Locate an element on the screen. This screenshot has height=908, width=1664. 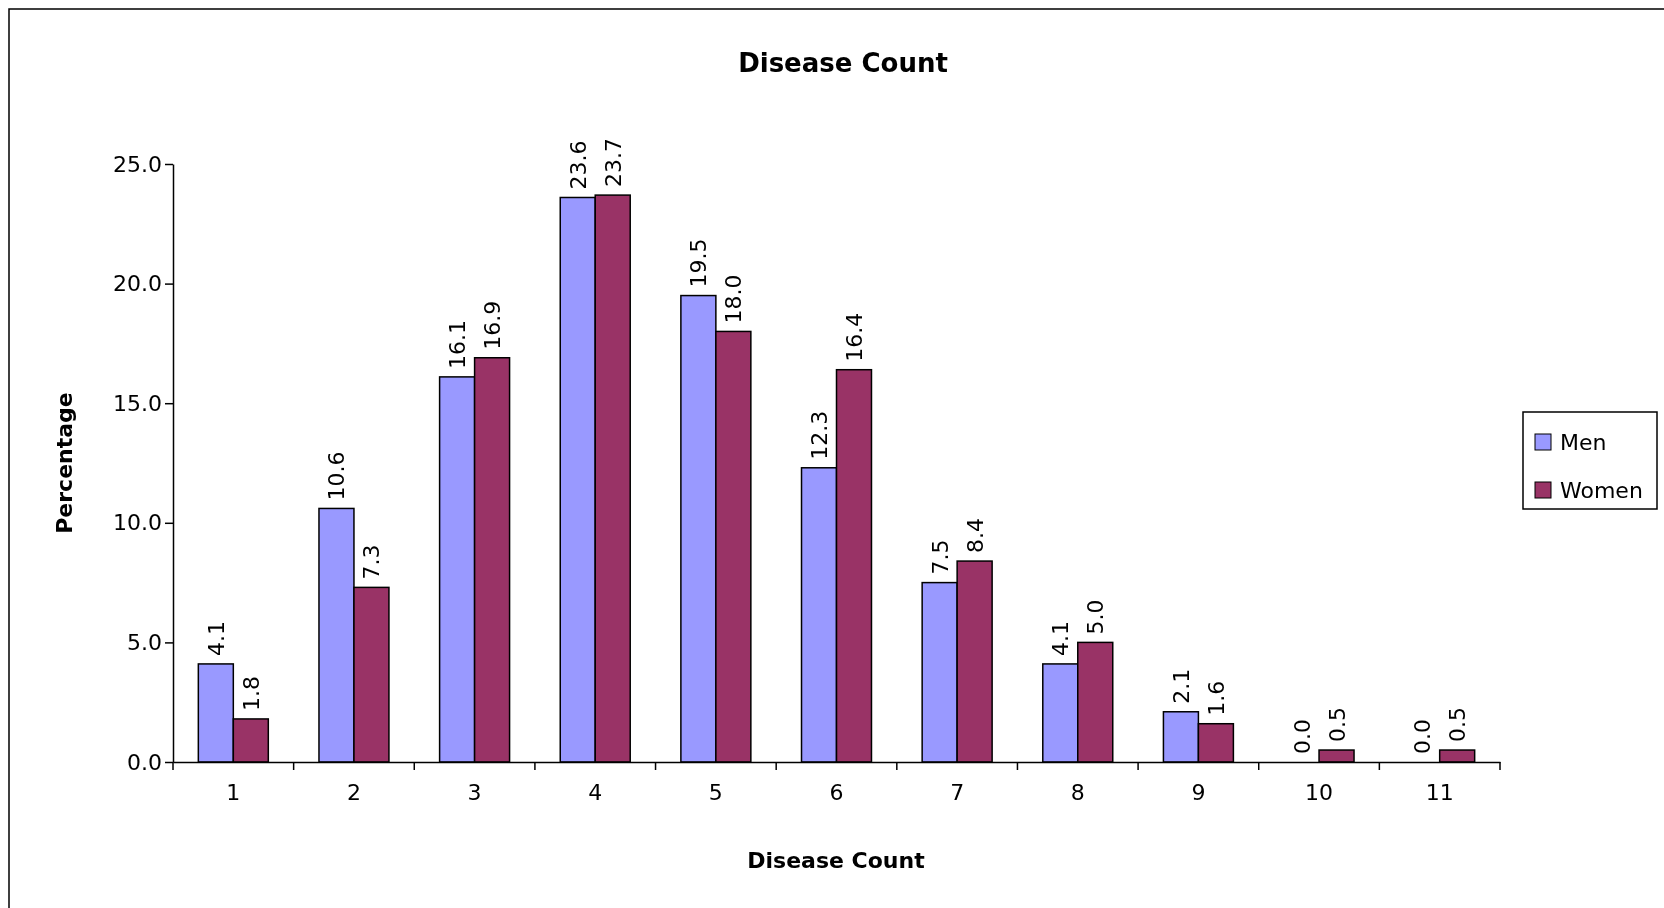
data-label: 7.3 is located at coordinates (372, 562).